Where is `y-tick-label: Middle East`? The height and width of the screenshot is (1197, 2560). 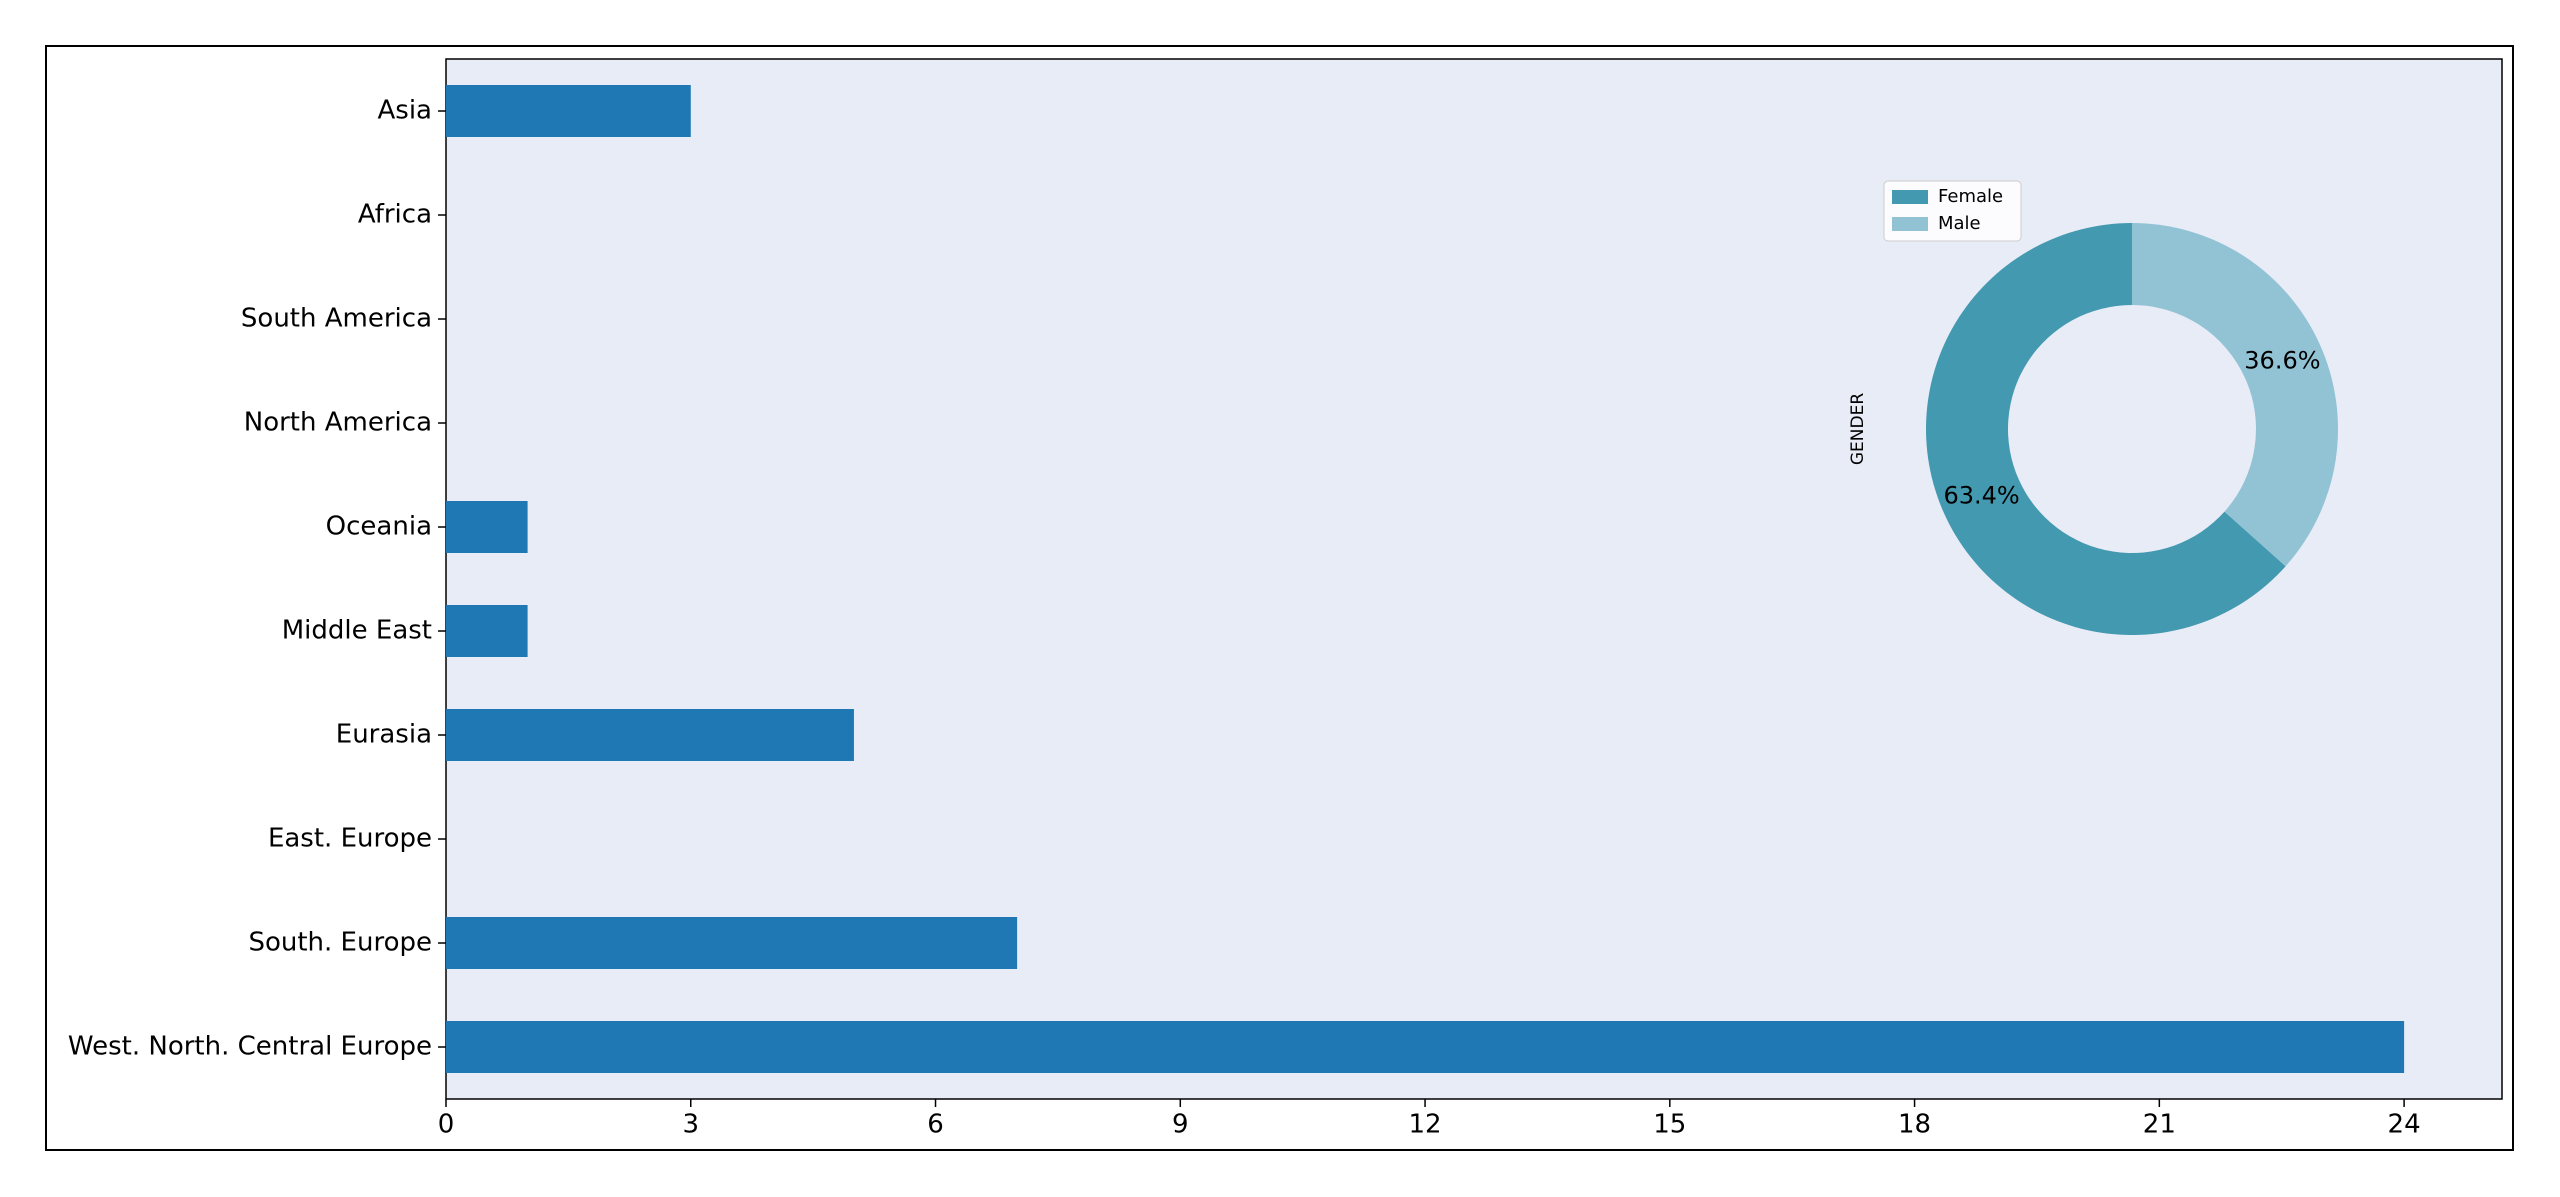
y-tick-label: Middle East is located at coordinates (357, 631).